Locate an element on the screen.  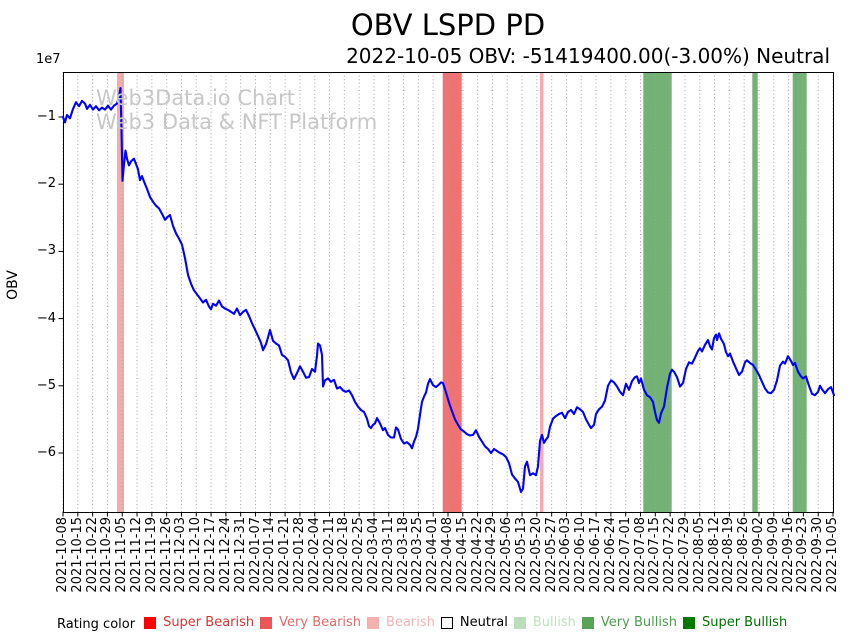
x-tick-label: 2022-06-24 is located at coordinates (610, 555).